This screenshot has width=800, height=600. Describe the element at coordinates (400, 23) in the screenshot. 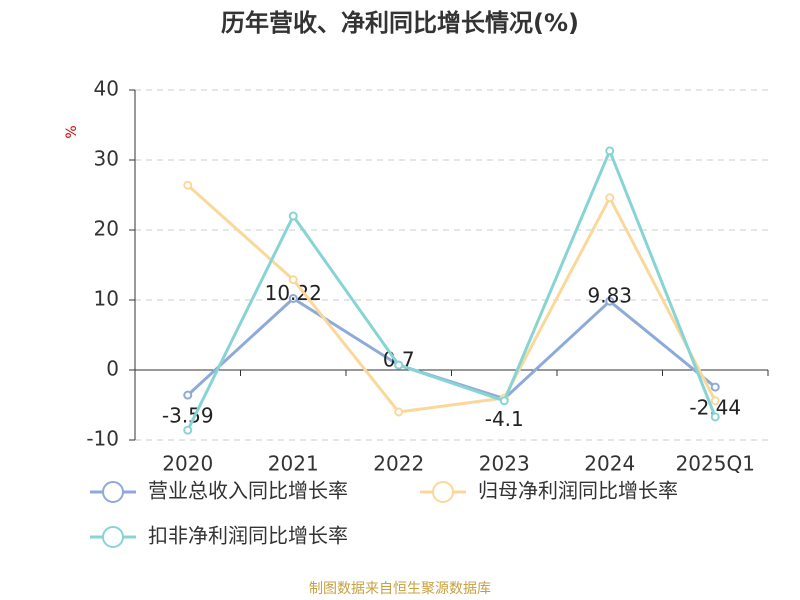

I see `chart-title: 历年营收、净利同比增长情况(%)` at that location.